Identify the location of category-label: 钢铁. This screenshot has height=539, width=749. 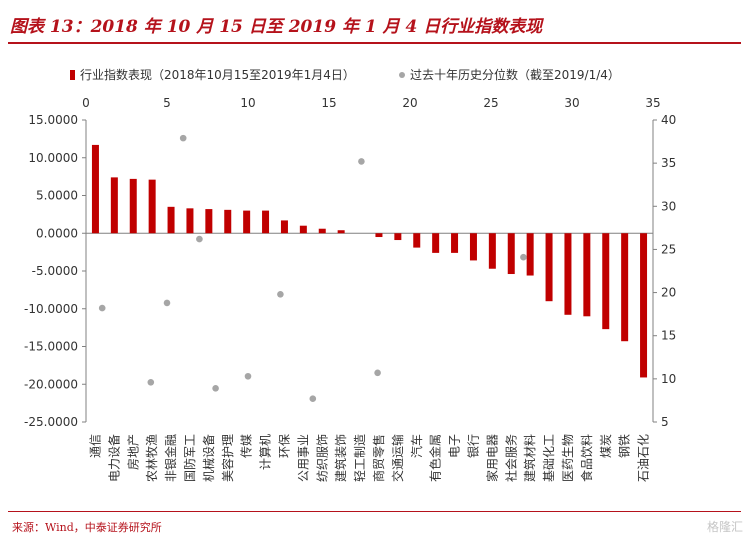
(625, 446).